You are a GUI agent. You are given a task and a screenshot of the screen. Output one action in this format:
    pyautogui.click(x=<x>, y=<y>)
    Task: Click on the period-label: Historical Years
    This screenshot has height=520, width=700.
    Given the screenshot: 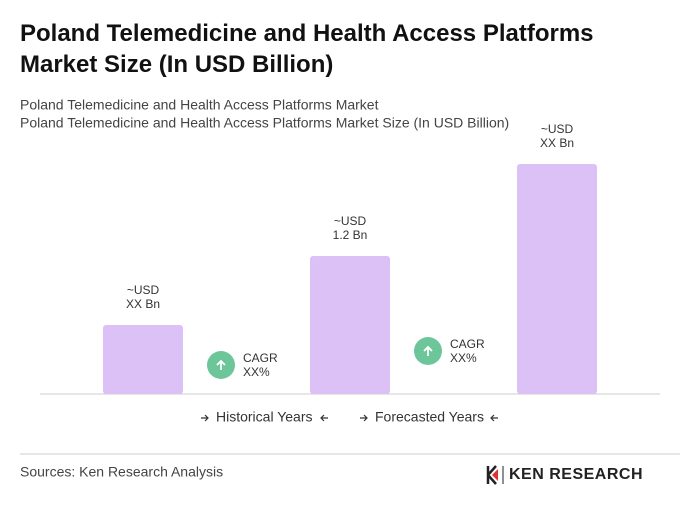 What is the action you would take?
    pyautogui.click(x=264, y=417)
    